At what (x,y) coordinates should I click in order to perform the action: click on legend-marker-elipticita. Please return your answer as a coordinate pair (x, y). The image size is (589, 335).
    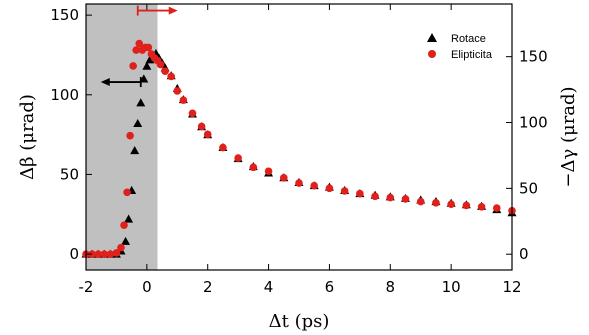
    Looking at the image, I should click on (432, 54).